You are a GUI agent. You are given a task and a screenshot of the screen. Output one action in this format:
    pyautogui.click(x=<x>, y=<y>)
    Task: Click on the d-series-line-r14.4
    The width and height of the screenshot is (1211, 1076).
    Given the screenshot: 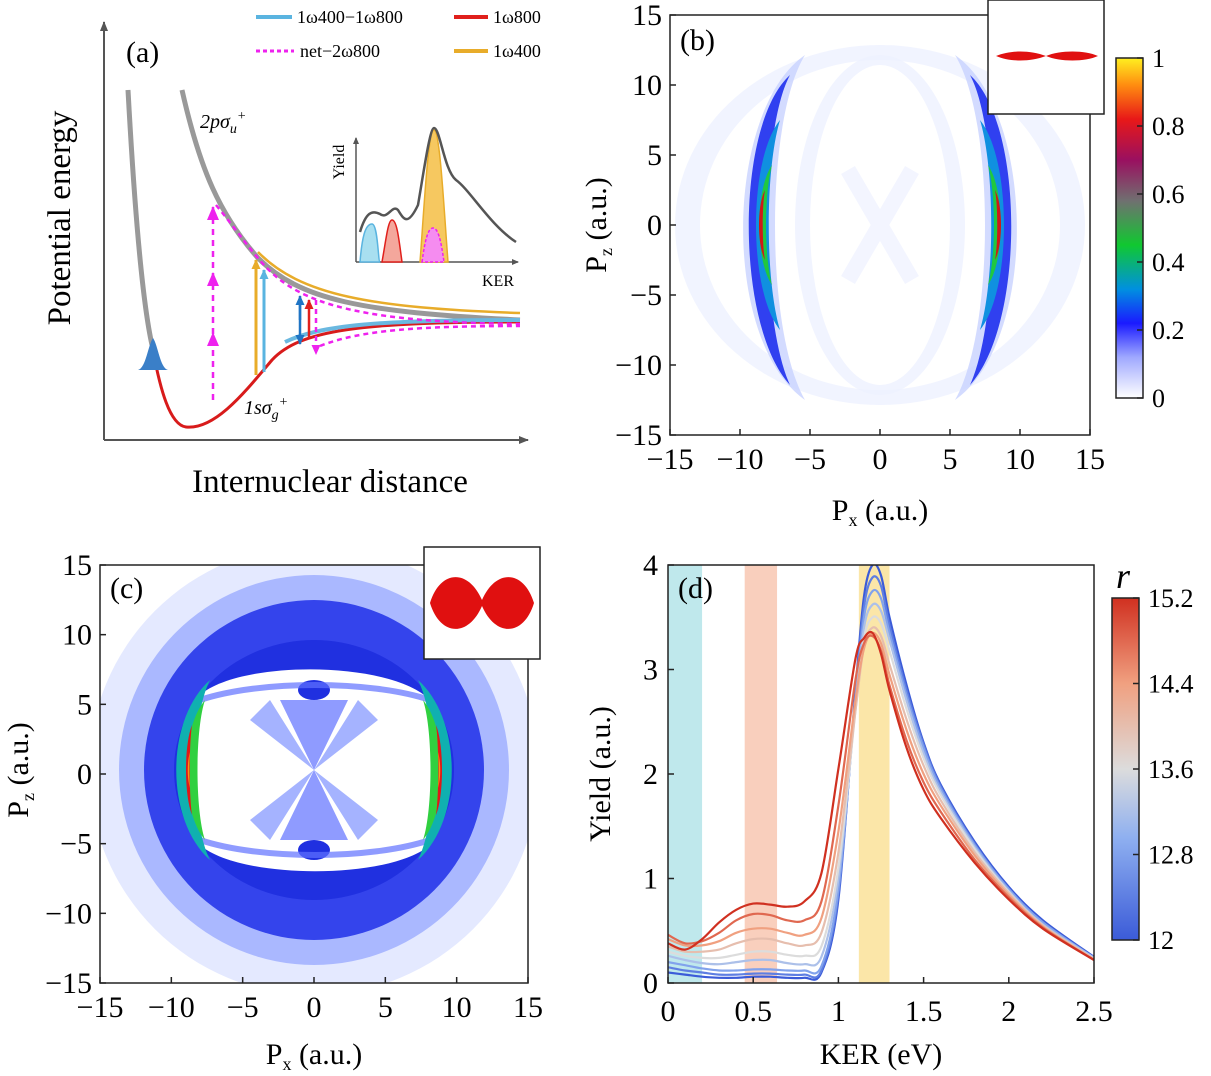 What is the action you would take?
    pyautogui.click(x=881, y=796)
    